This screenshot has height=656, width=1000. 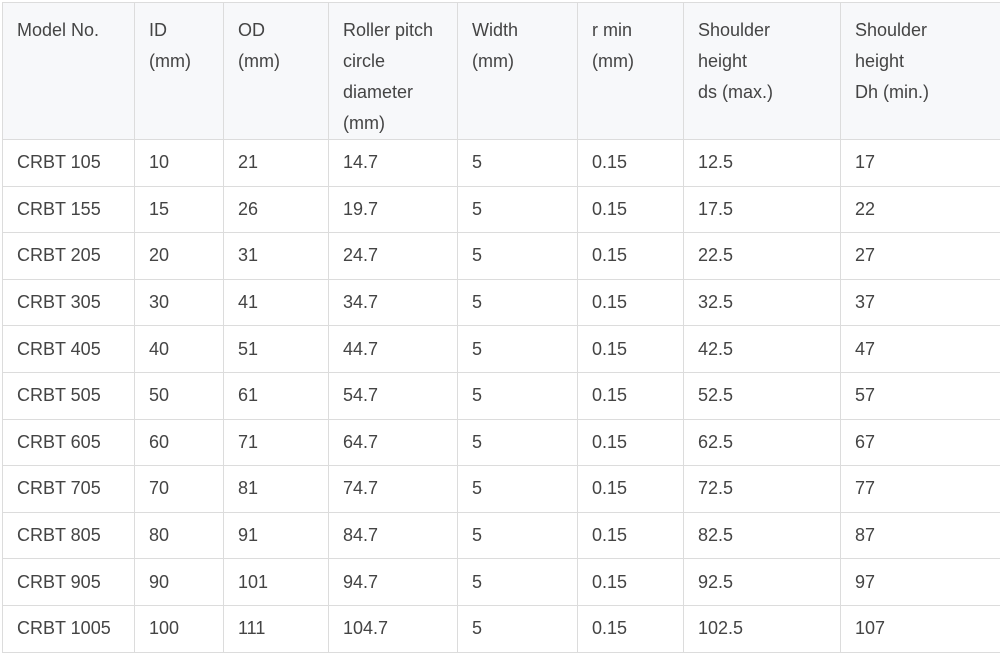 What do you see at coordinates (393, 209) in the screenshot?
I see `table-cell: 19.7` at bounding box center [393, 209].